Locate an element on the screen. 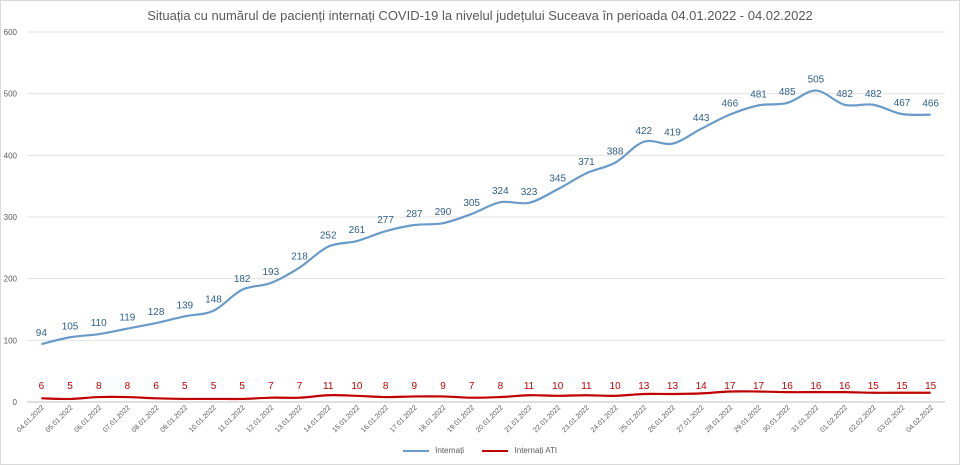 This screenshot has height=465, width=960. legend-label-internati: Internați is located at coordinates (450, 451).